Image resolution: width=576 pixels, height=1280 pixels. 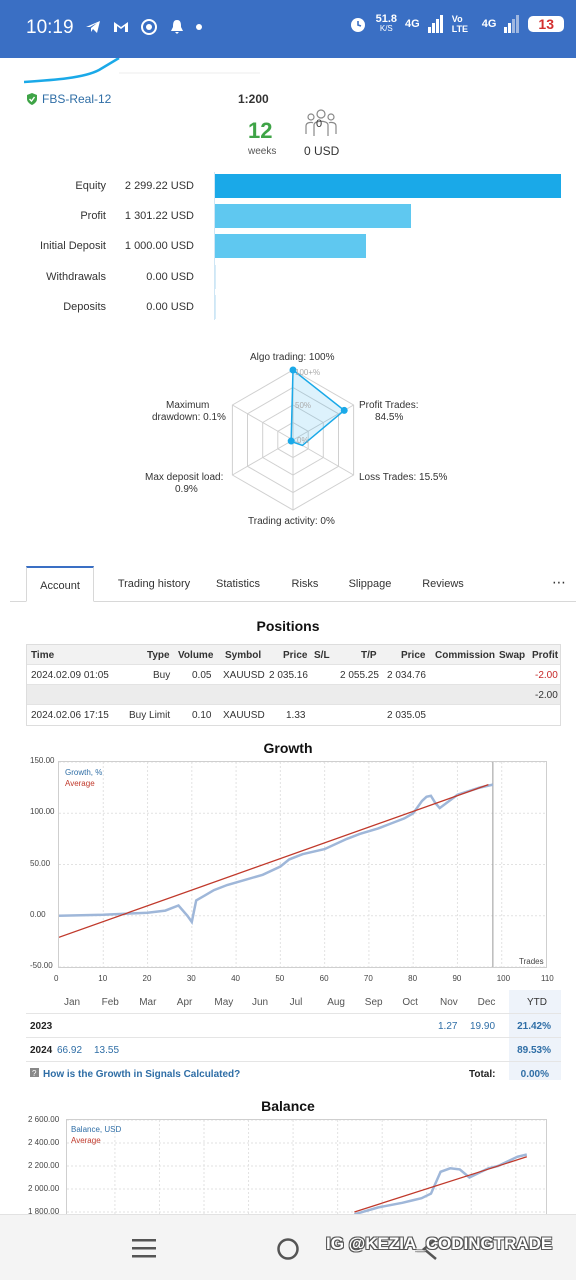 What do you see at coordinates (305, 584) in the screenshot?
I see `tab-risks: Risks` at bounding box center [305, 584].